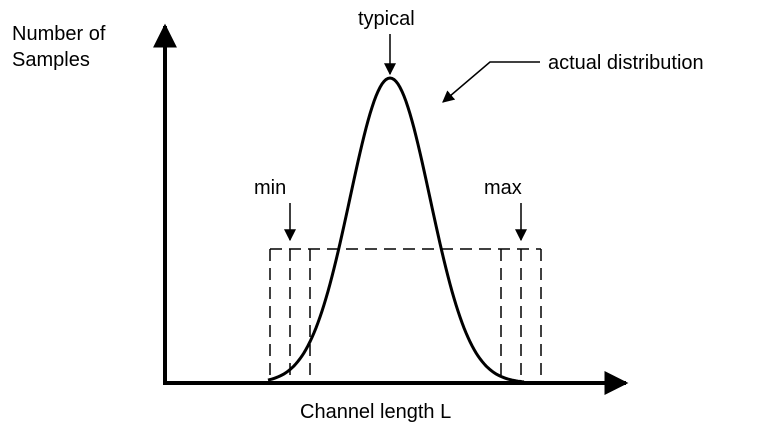 The image size is (757, 435). I want to click on y-axis-label: Number of, so click(59, 34).